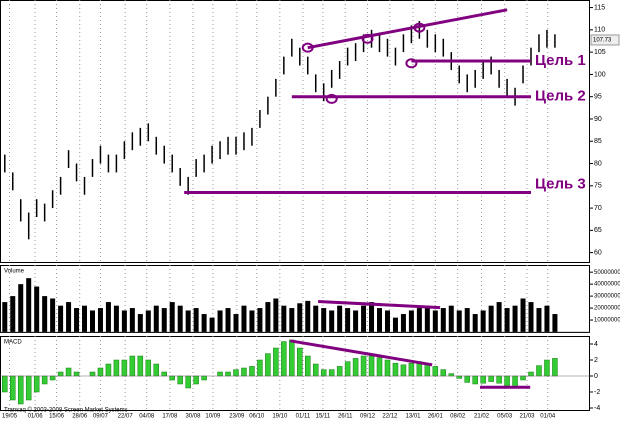  I want to click on x-tick-label: 28/06, so click(80, 417).